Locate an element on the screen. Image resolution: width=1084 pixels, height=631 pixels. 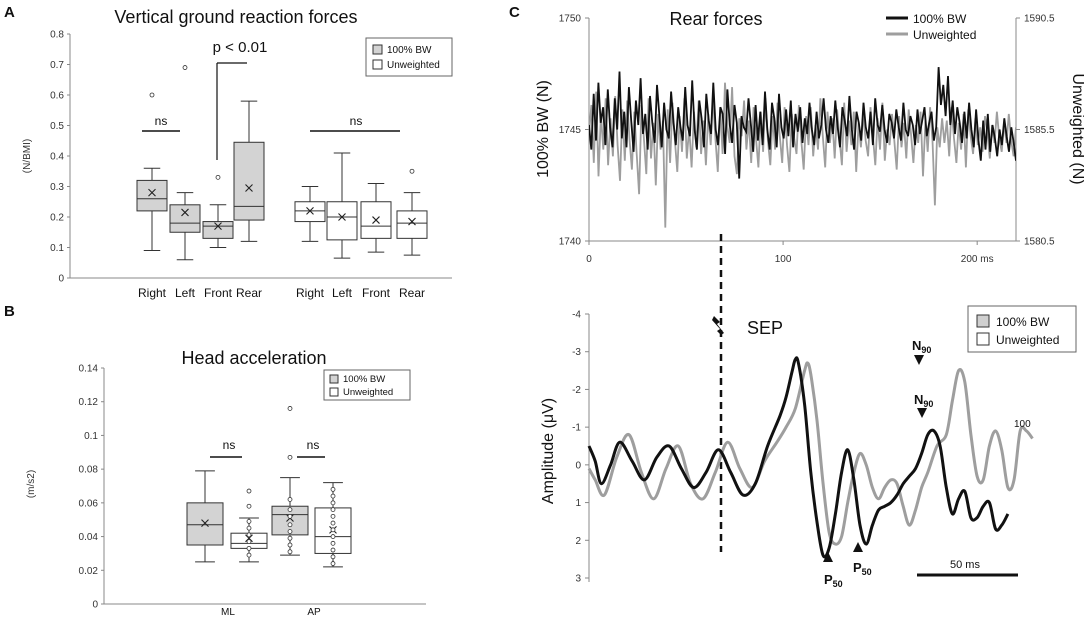
chart-b-x-labels: ML AP is located at coordinates (271, 612).